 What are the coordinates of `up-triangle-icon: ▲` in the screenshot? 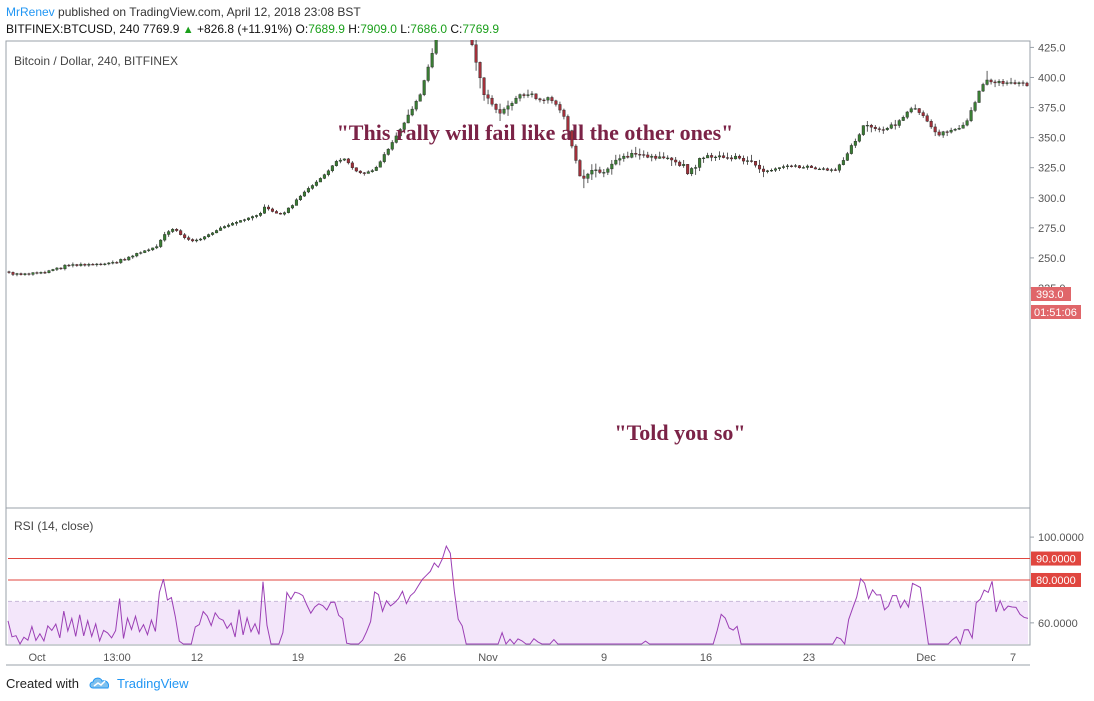 It's located at (188, 30).